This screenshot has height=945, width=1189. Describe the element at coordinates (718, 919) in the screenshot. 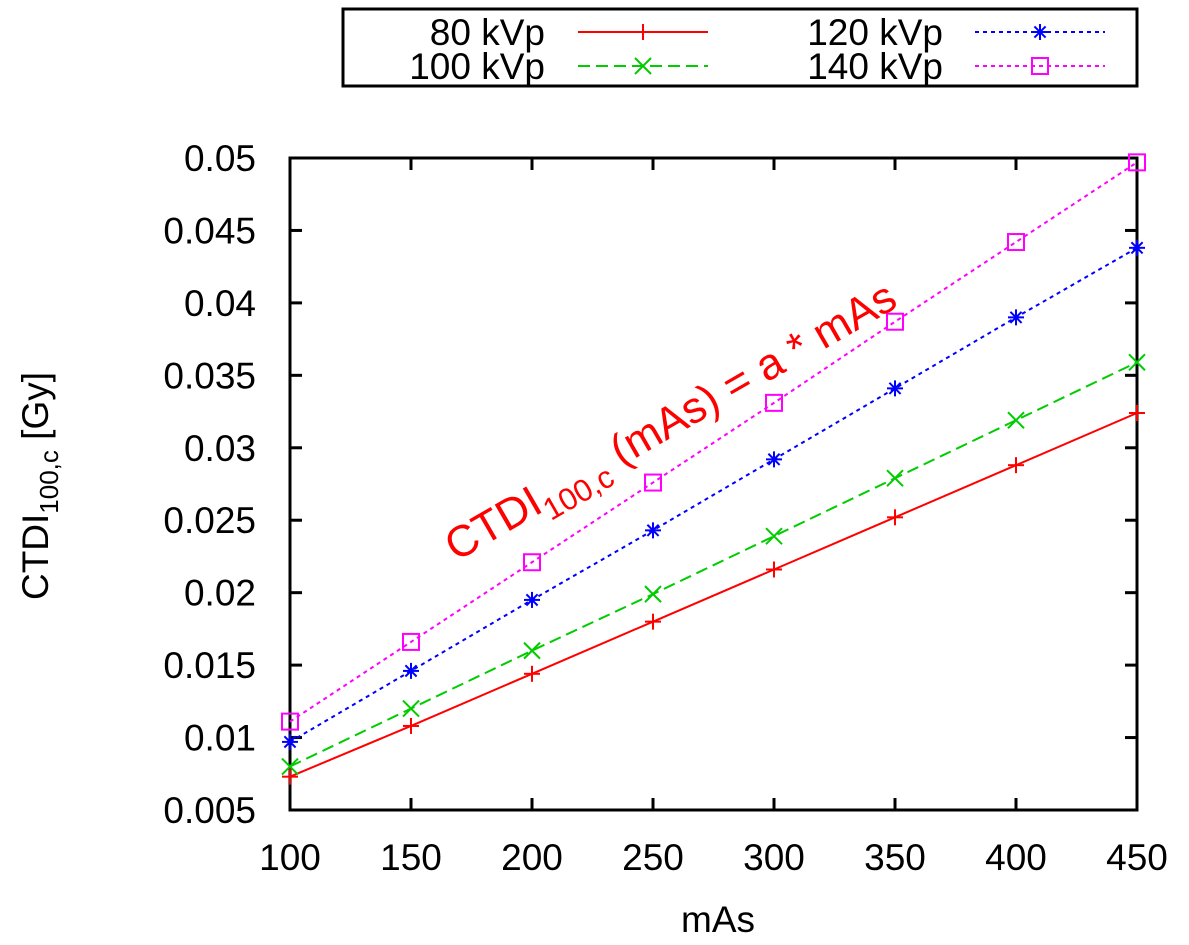

I see `x-axis-title: mAs` at that location.